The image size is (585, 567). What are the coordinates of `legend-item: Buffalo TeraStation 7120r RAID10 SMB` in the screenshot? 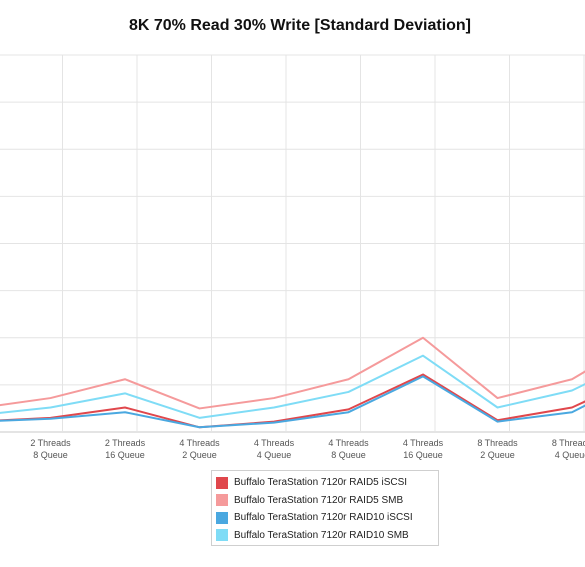 It's located at (325, 536).